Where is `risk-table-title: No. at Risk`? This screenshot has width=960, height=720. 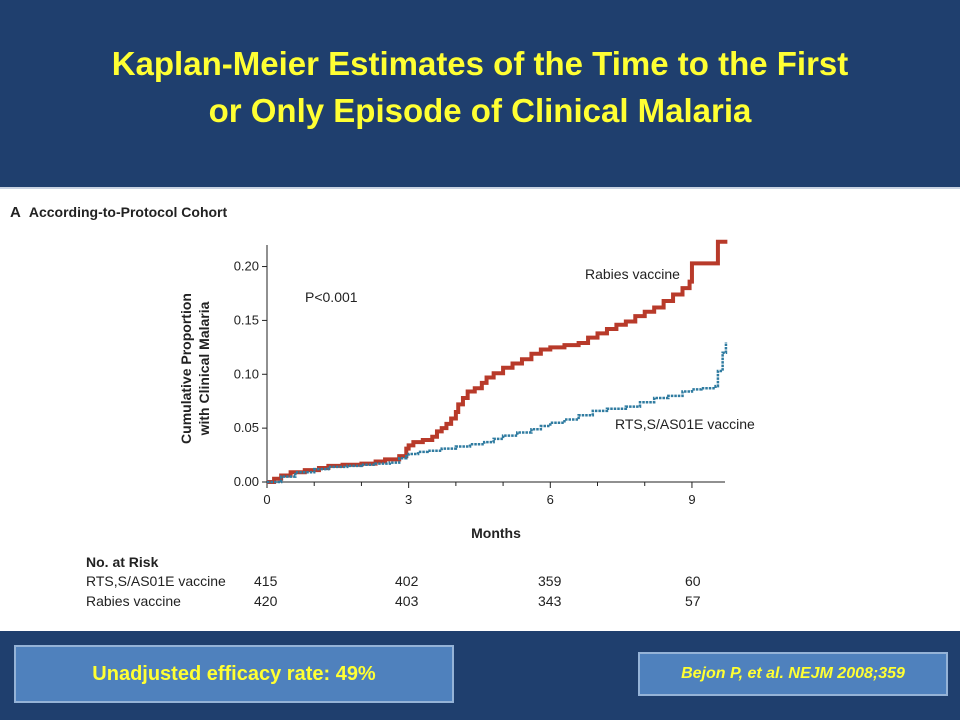
risk-table-title: No. at Risk is located at coordinates (122, 562).